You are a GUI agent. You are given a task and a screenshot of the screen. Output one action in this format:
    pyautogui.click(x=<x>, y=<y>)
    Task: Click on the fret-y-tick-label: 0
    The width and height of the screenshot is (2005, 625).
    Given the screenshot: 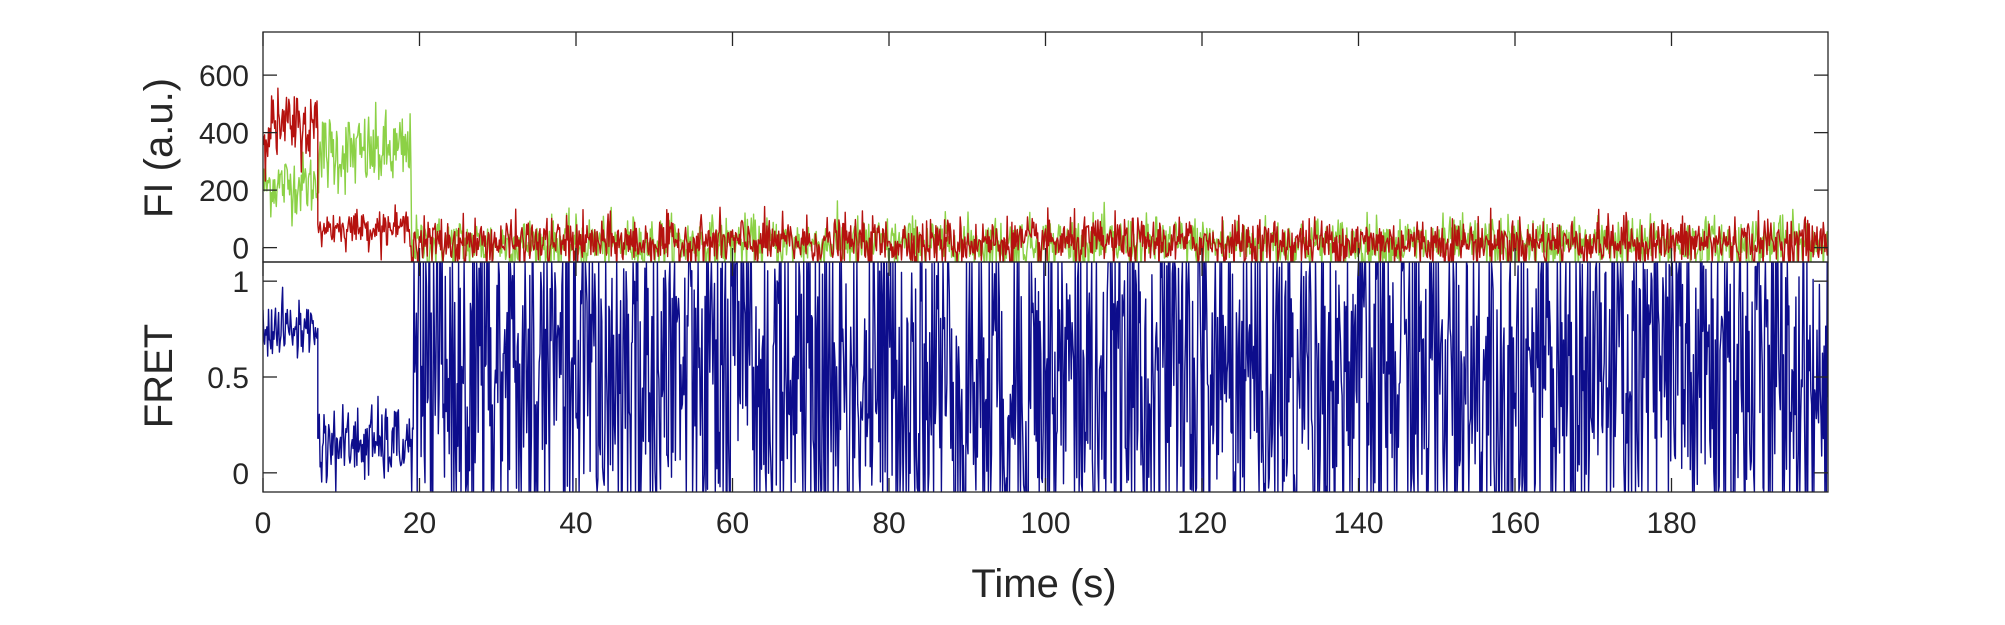 What is the action you would take?
    pyautogui.click(x=240, y=474)
    